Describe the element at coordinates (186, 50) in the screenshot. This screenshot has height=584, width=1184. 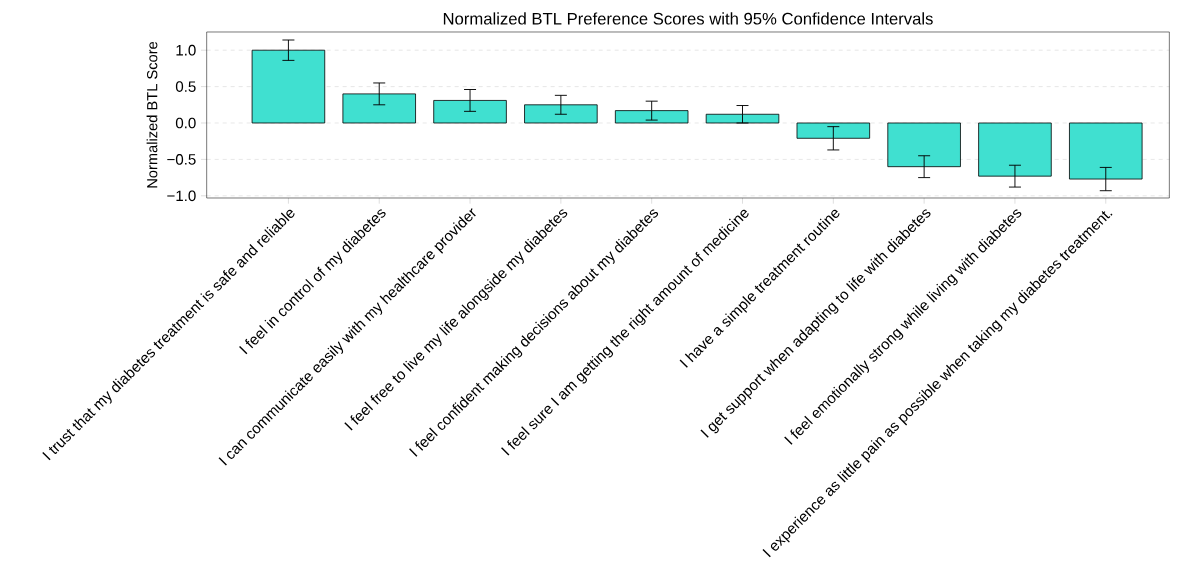
I see `y-tick-label: 1.0` at that location.